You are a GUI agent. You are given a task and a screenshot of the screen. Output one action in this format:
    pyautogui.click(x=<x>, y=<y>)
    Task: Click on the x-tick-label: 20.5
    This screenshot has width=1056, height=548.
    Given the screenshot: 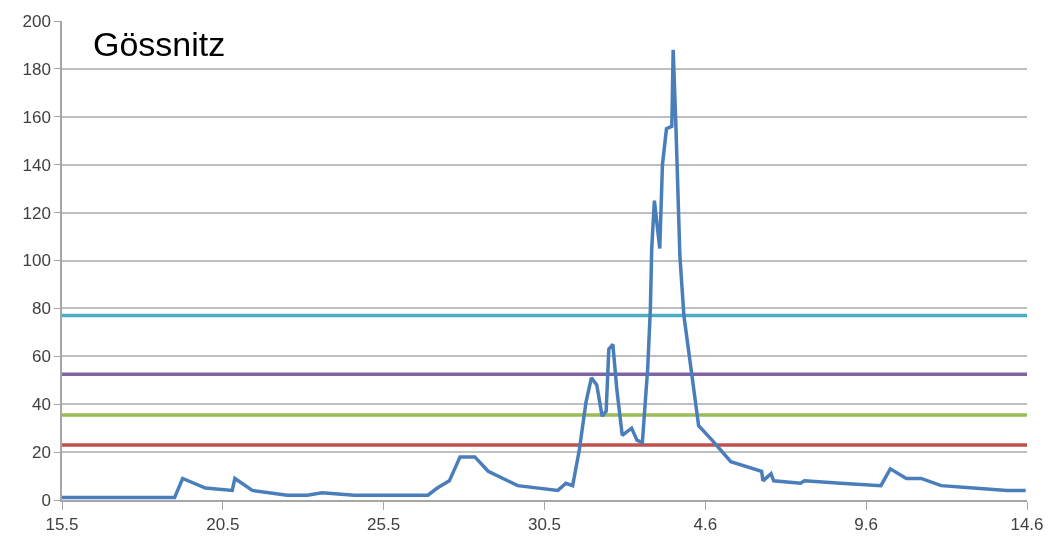 What is the action you would take?
    pyautogui.click(x=223, y=525)
    